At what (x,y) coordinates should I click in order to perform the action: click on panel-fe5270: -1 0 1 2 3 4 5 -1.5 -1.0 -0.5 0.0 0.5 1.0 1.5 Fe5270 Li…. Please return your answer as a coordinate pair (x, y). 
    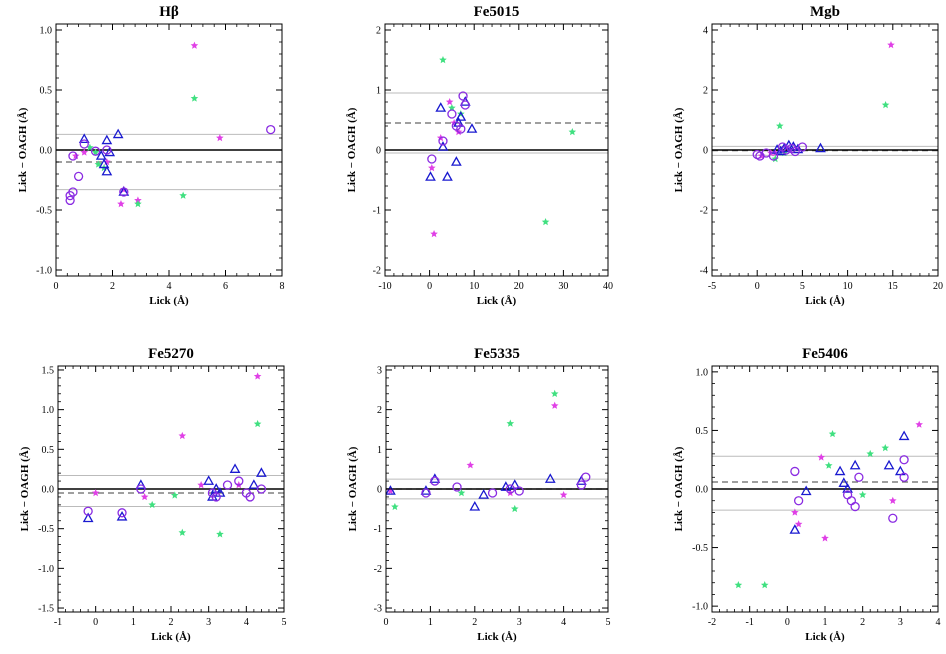
    Looking at the image, I should click on (153, 494).